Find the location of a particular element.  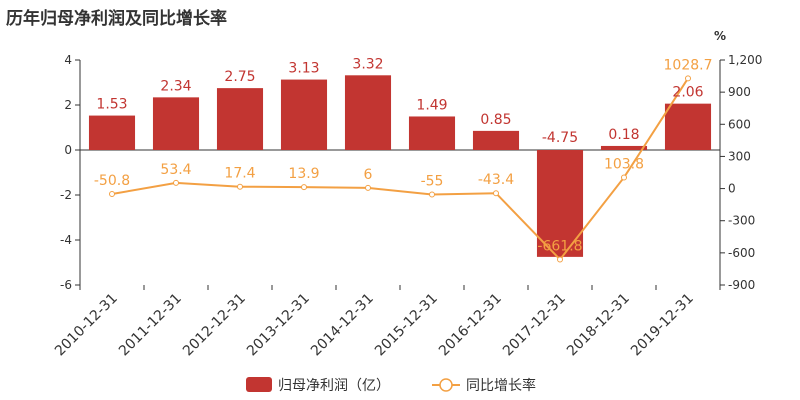

y-right-tick-label: -600 is located at coordinates (741, 253).